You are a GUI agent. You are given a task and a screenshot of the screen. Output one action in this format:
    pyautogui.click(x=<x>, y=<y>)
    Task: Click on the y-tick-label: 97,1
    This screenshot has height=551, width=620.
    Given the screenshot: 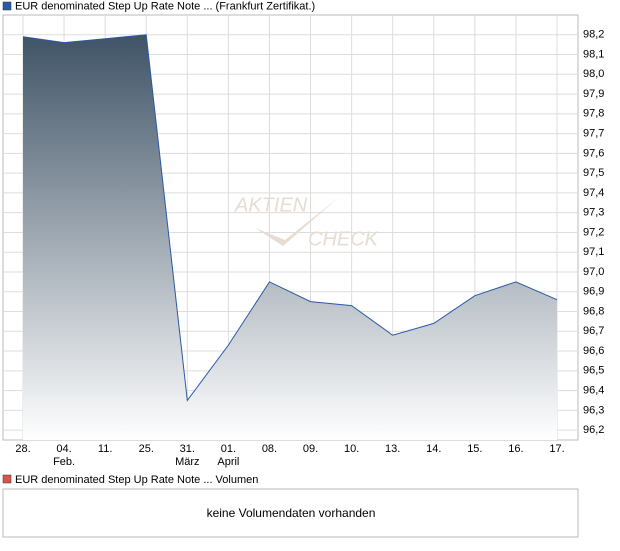 What is the action you would take?
    pyautogui.click(x=593, y=252)
    